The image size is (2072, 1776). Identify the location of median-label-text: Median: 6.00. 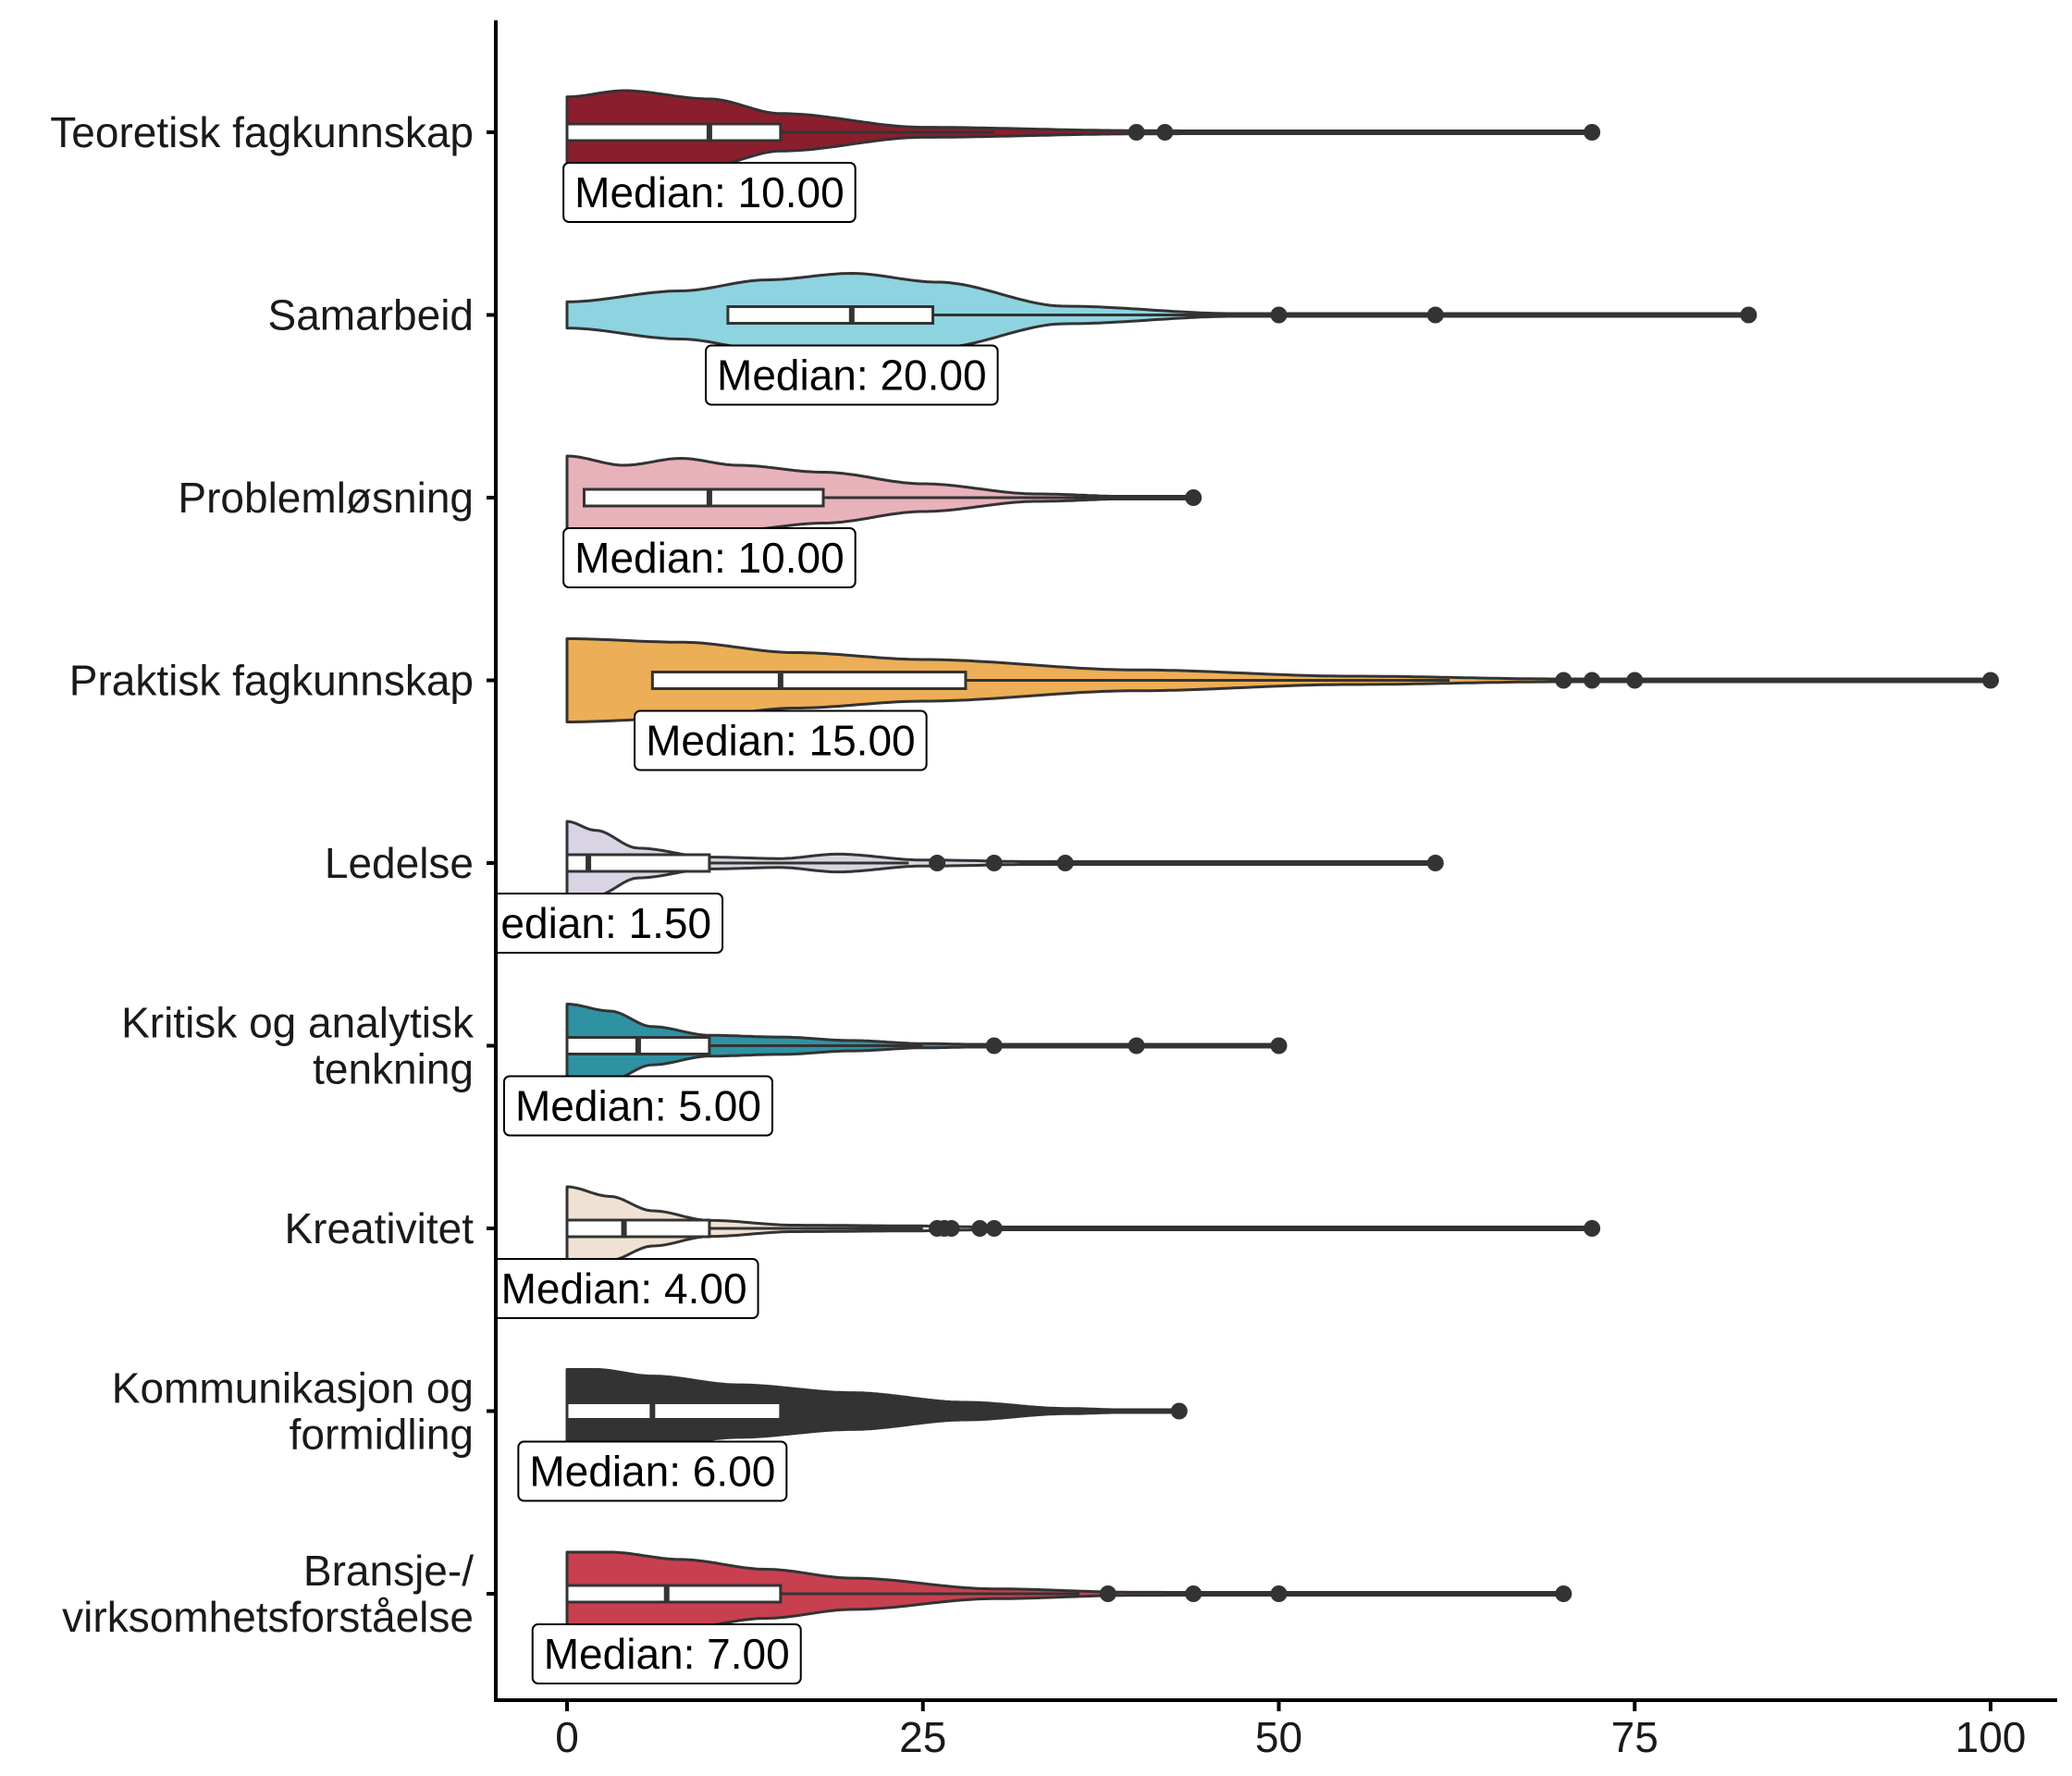
(652, 1472).